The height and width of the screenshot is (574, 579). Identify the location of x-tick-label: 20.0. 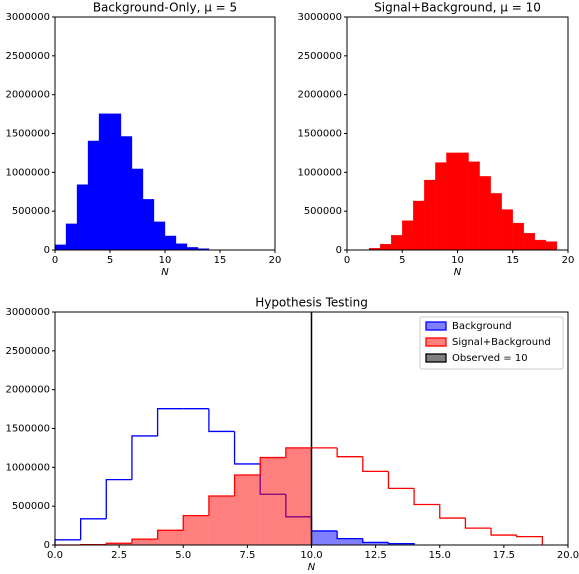
(568, 555).